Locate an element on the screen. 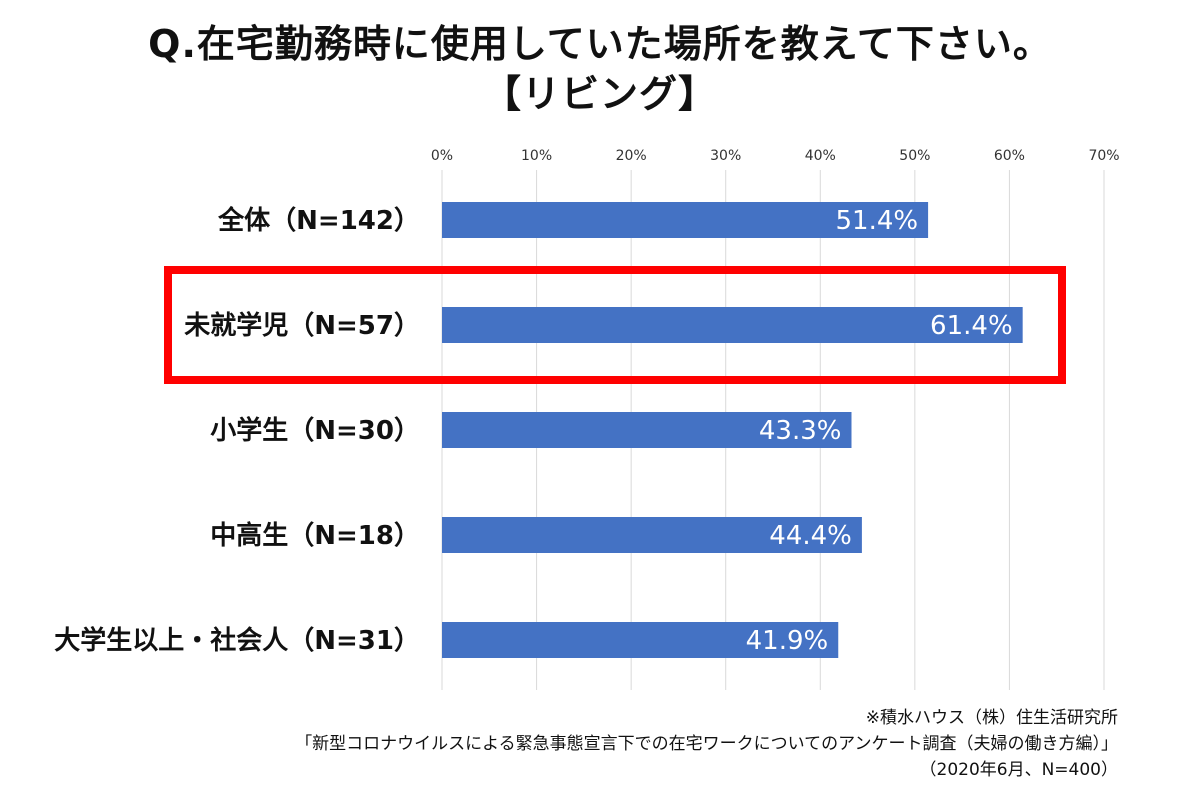 Image resolution: width=1200 pixels, height=800 pixels. bar-value-label: 51.4% is located at coordinates (876, 221).